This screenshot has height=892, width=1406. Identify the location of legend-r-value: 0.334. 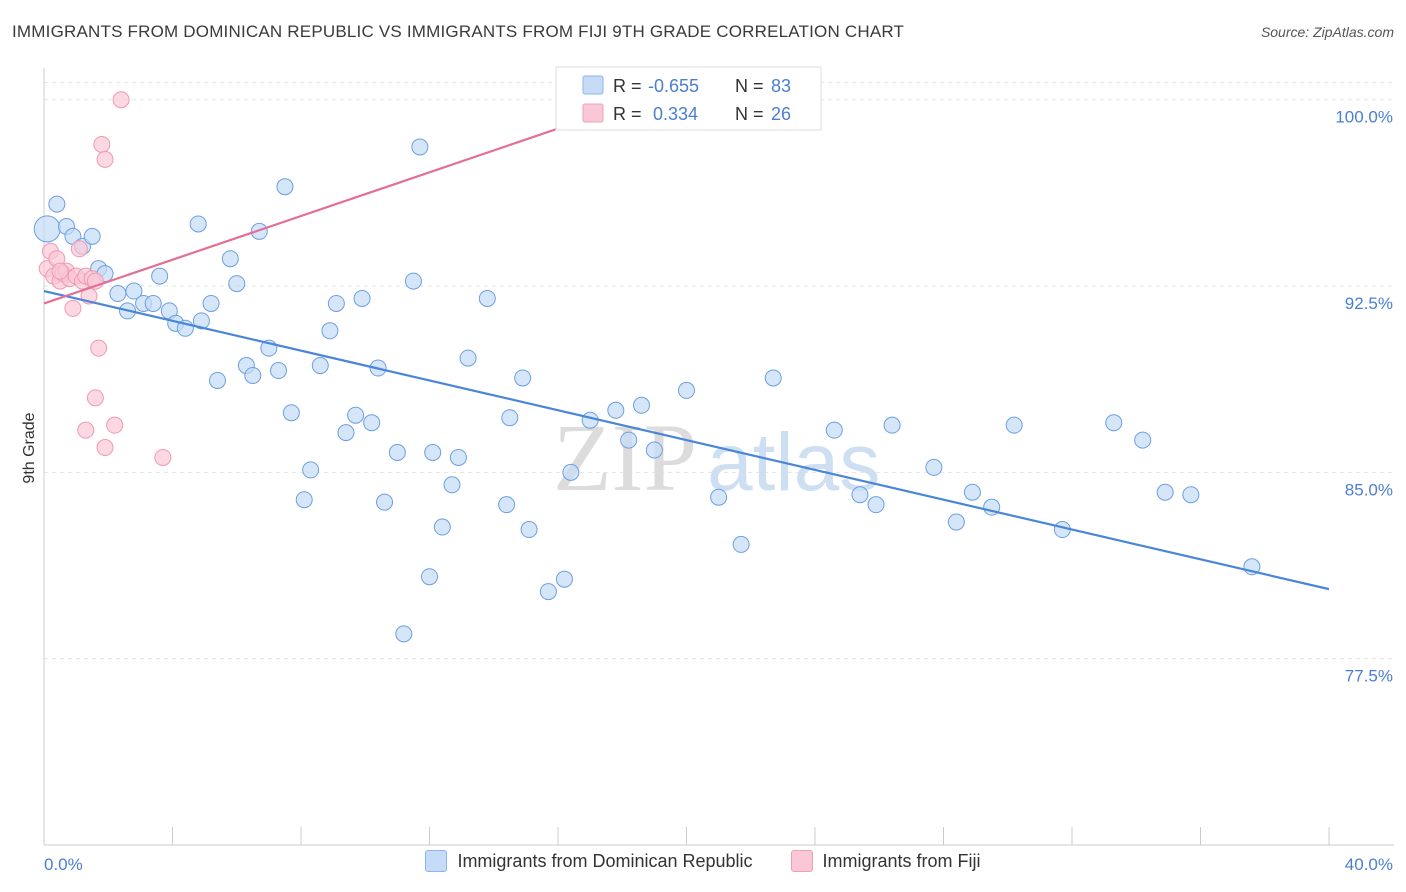
(673, 114).